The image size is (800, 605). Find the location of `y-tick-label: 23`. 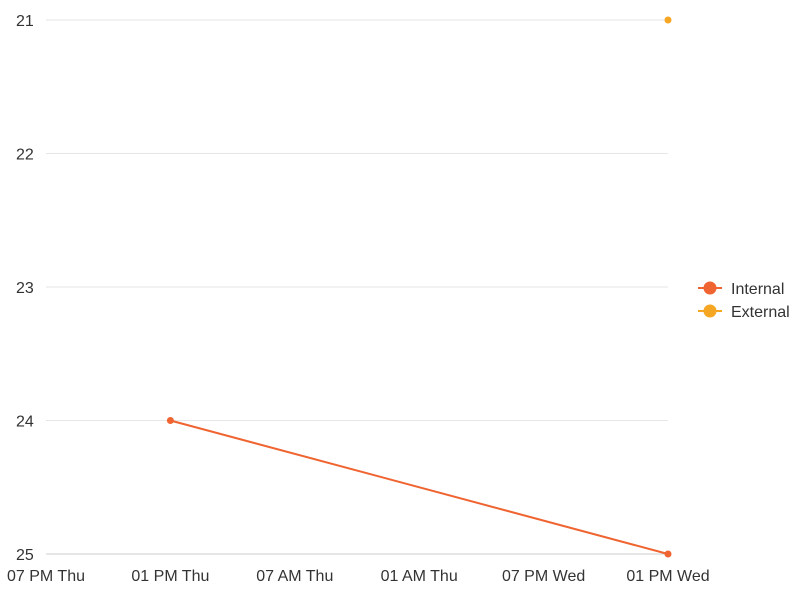

y-tick-label: 23 is located at coordinates (25, 288).